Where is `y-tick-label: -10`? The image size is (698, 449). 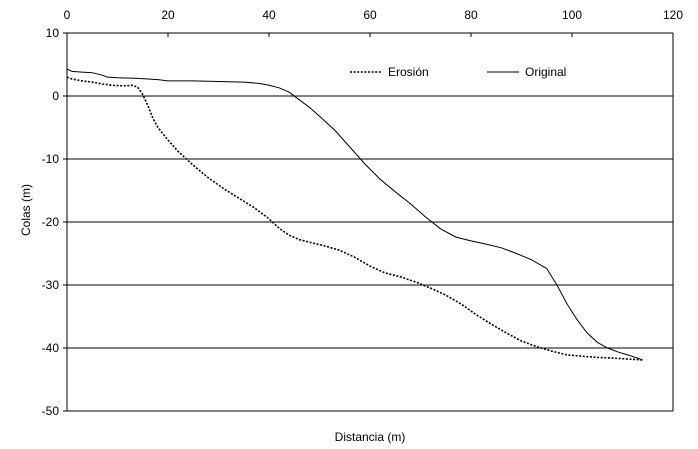 y-tick-label: -10 is located at coordinates (51, 159).